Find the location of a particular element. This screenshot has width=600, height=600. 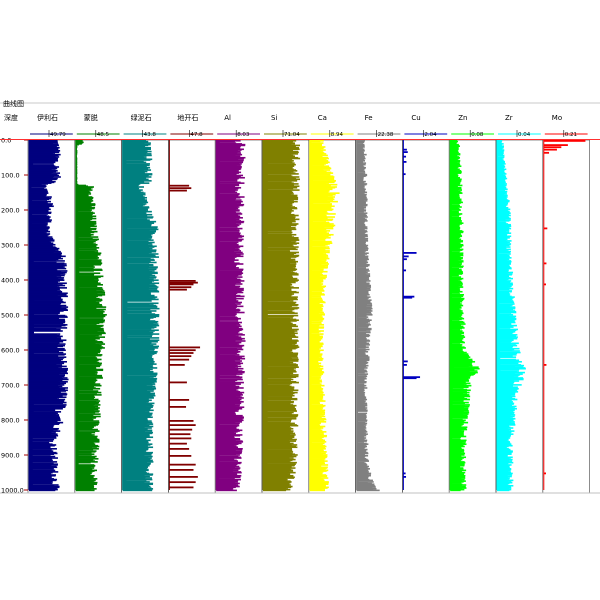

track-伊利石: 伊利石 49.79 is located at coordinates (51, 303).